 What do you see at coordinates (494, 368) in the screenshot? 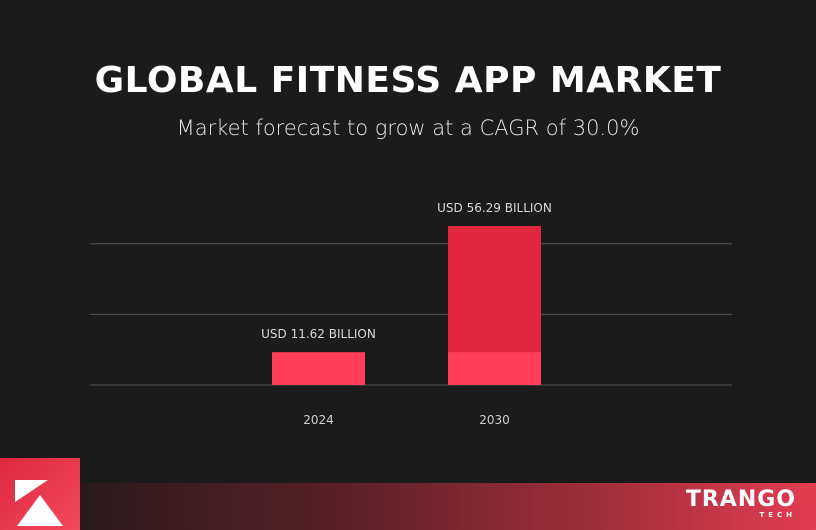
I see `bar-base-segment-2030` at bounding box center [494, 368].